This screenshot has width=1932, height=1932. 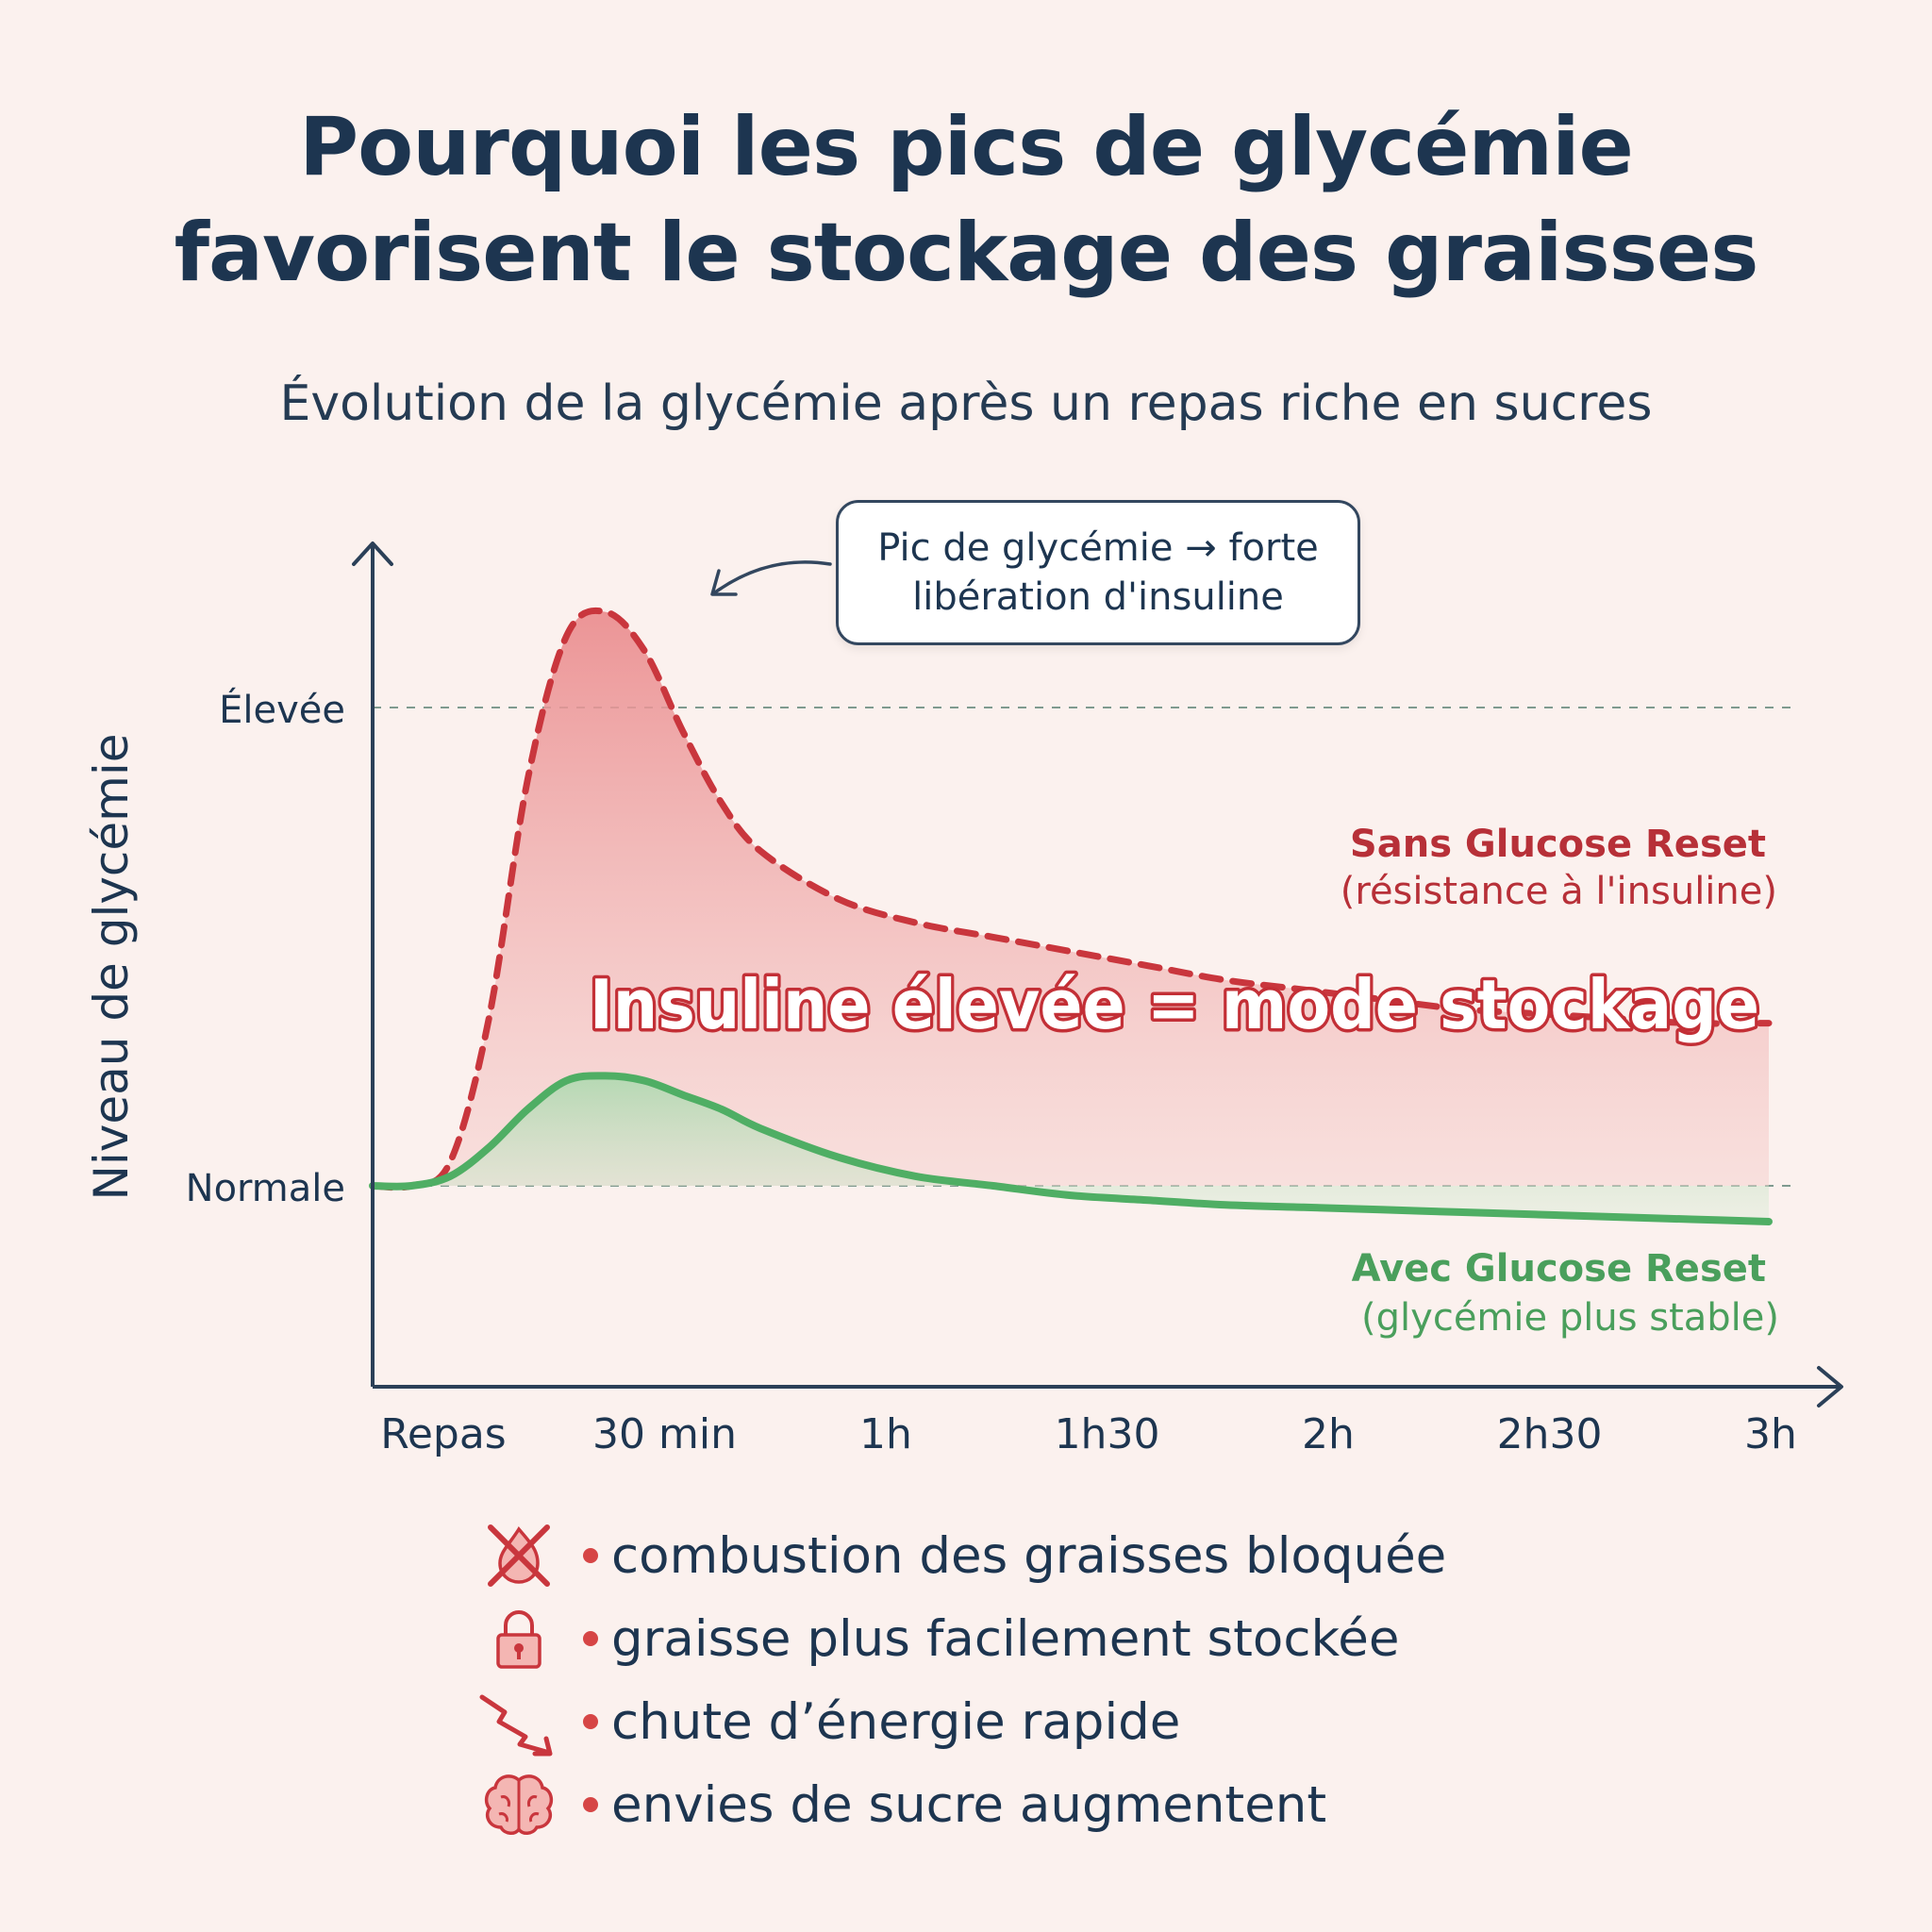 I want to click on callout-line-1: Pic de glycémie → forte, so click(x=1098, y=548).